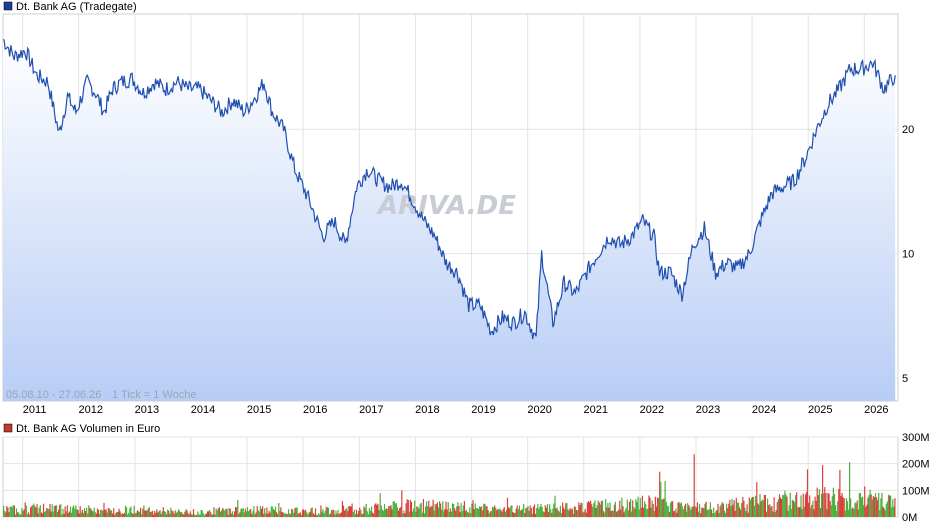 This screenshot has height=526, width=940. Describe the element at coordinates (203, 410) in the screenshot. I see `x-tick-label-2014: 2014` at that location.